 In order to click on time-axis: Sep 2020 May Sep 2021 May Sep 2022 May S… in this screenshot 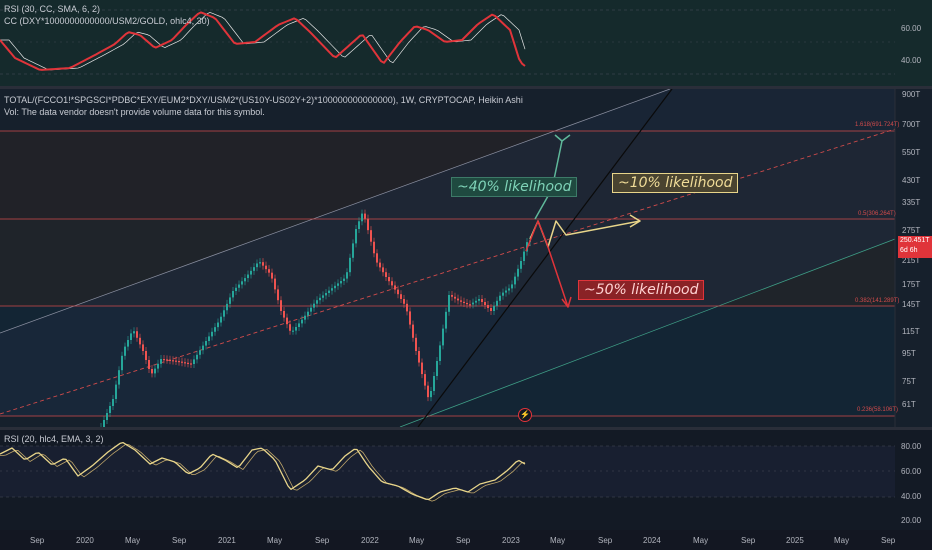, I will do `click(466, 540)`.